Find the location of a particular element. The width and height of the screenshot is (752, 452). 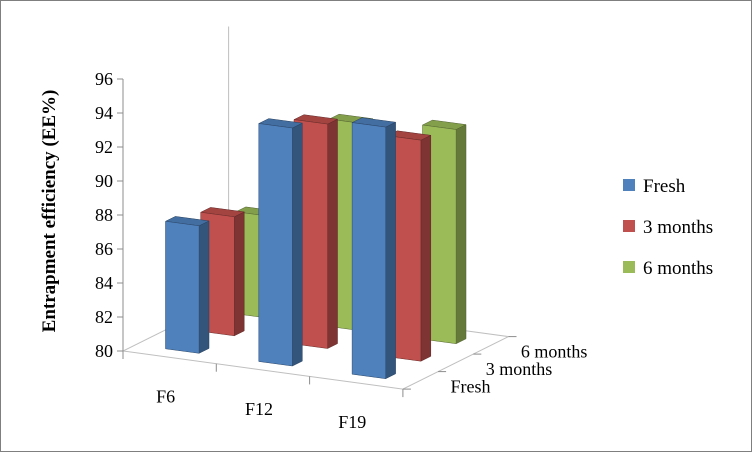

y-tick-label: 94 is located at coordinates (104, 113).